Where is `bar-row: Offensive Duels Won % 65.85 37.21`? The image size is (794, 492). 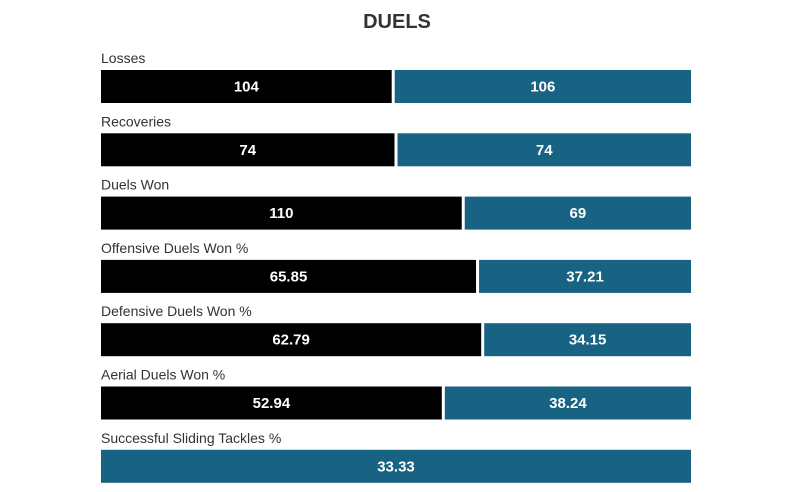 bar-row: Offensive Duels Won % 65.85 37.21 is located at coordinates (396, 266).